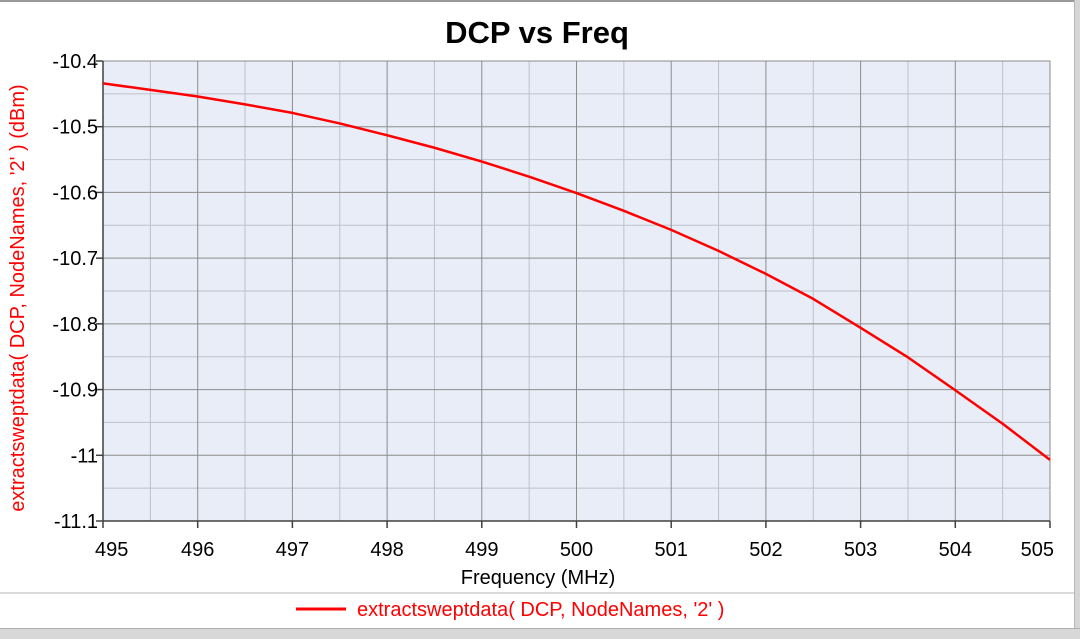 This screenshot has height=639, width=1080. Describe the element at coordinates (75, 259) in the screenshot. I see `y-tick-label: -10.7` at that location.